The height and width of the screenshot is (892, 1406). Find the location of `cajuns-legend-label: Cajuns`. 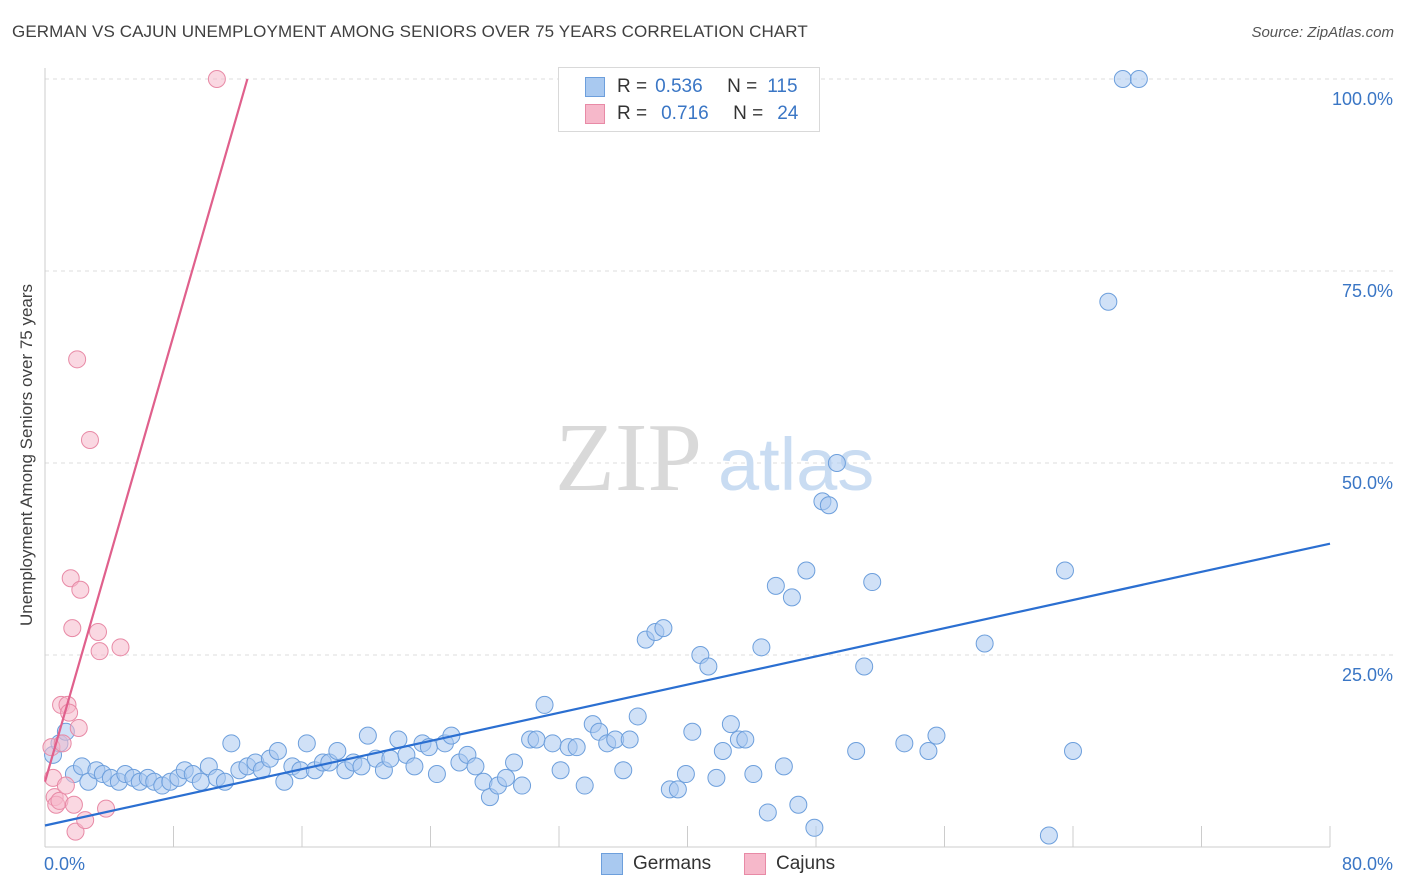

cajuns-legend-label: Cajuns is located at coordinates (806, 863).